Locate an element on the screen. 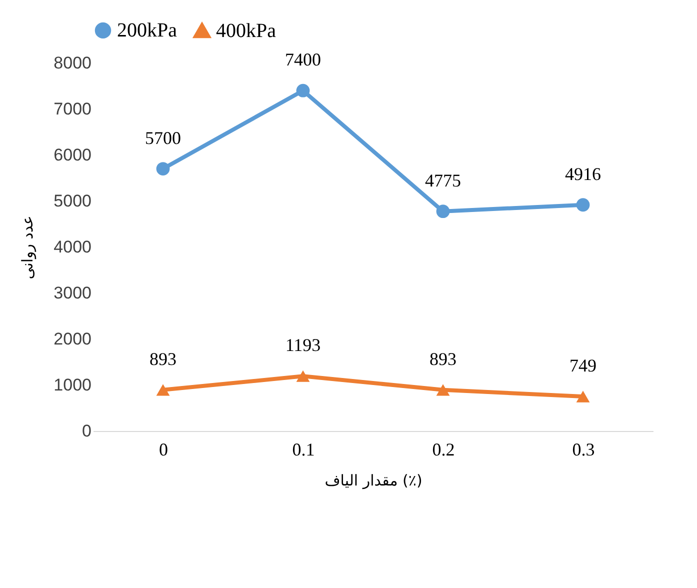  x-tick-label: 0 is located at coordinates (163, 450).